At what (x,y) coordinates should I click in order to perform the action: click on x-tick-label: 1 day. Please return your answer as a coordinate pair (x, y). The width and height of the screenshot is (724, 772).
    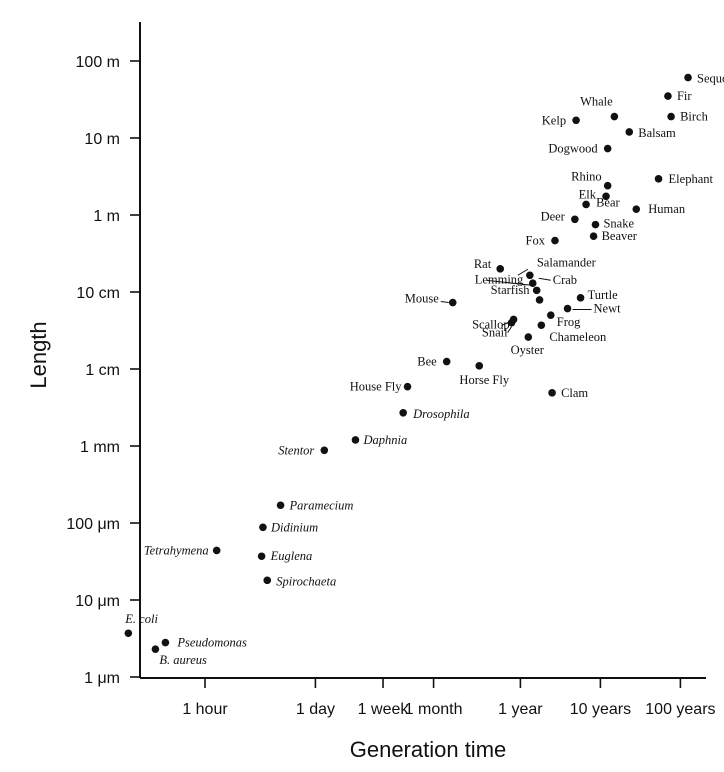
    Looking at the image, I should click on (315, 709).